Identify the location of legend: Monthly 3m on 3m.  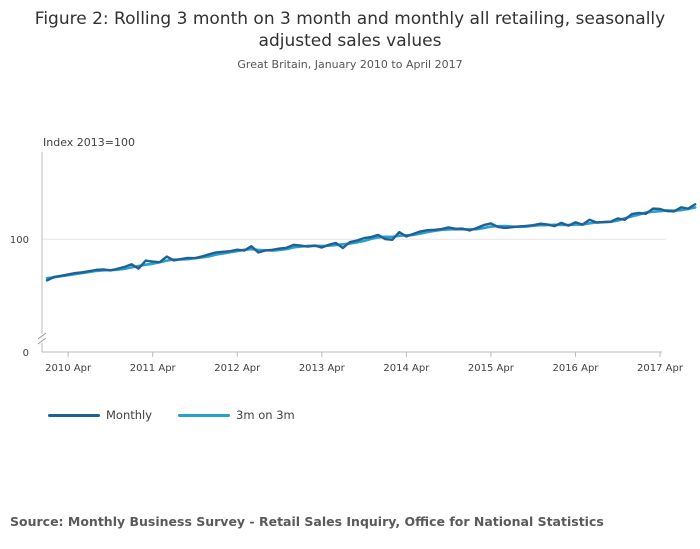
(171, 415).